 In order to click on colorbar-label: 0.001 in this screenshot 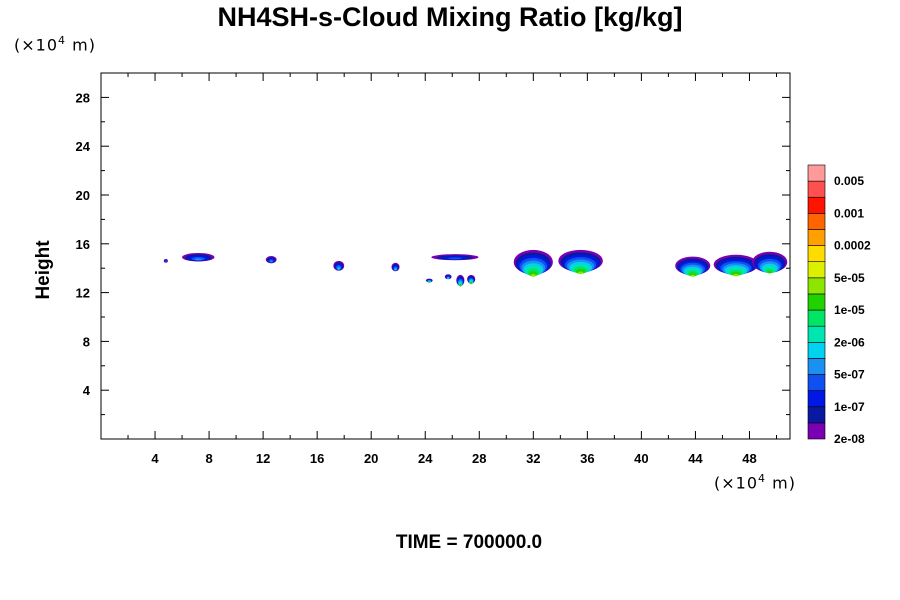, I will do `click(849, 213)`.